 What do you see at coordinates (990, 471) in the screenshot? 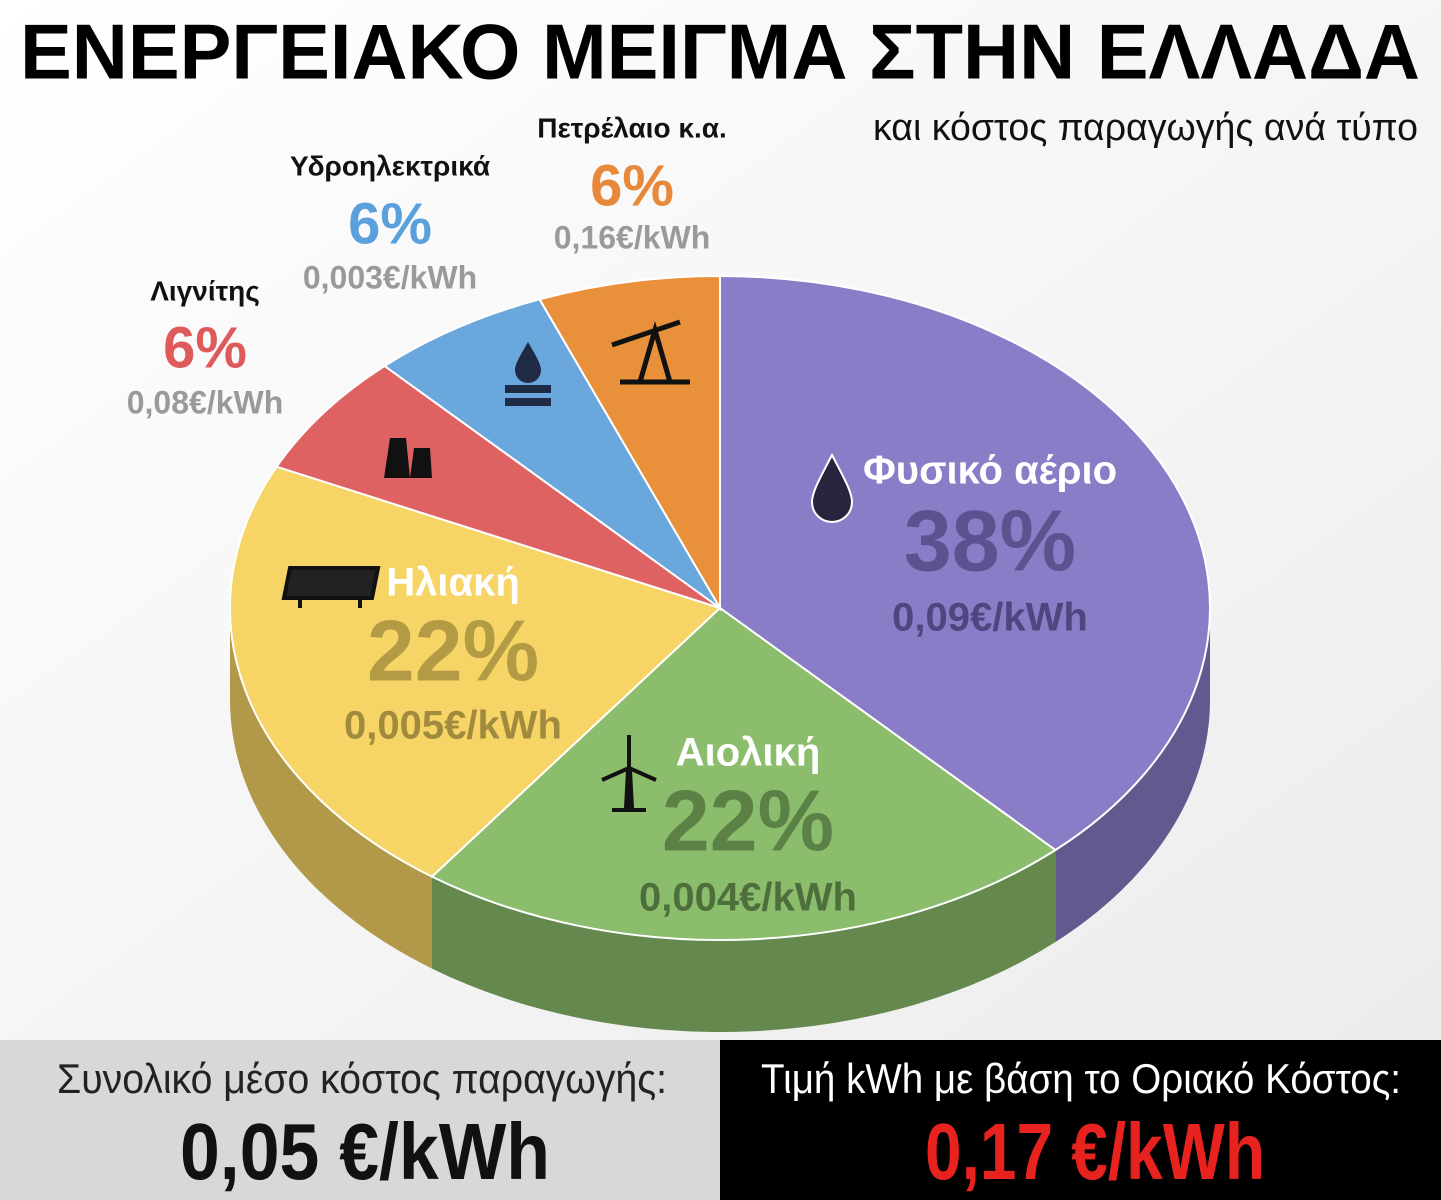
I see `slice-name: Φυσικό αέριο` at bounding box center [990, 471].